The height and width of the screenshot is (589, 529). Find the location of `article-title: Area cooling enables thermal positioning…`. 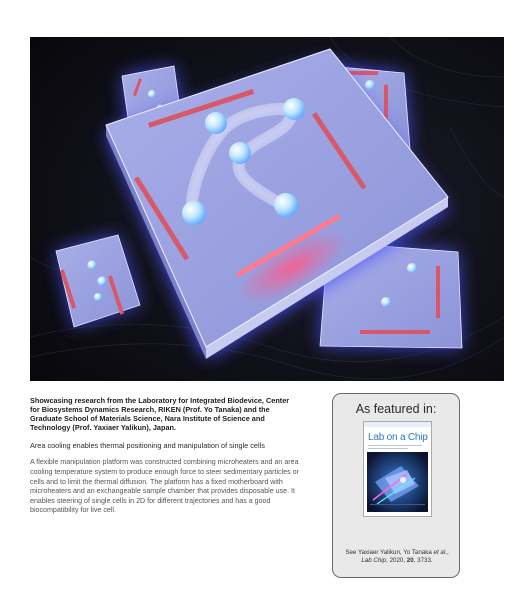

article-title: Area cooling enables thermal positioning… is located at coordinates (147, 446).